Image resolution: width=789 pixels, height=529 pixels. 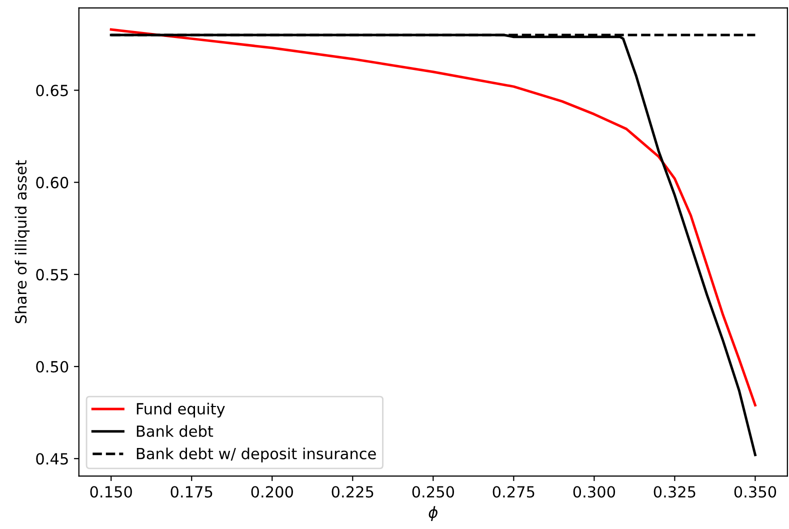 I want to click on legend-label: Bank debt, so click(x=175, y=431).